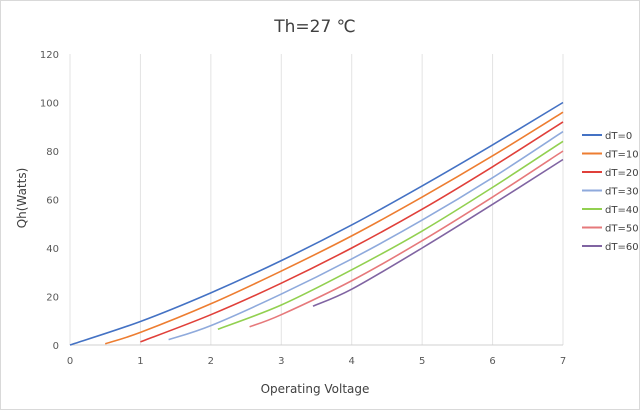 The image size is (640, 410). What do you see at coordinates (622, 155) in the screenshot?
I see `legend-label: dT=10` at bounding box center [622, 155].